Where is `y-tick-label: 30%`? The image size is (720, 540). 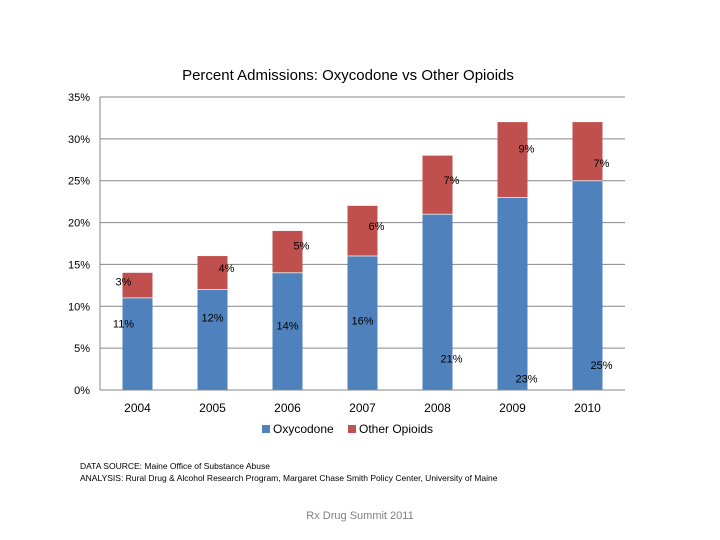 y-tick-label: 30% is located at coordinates (79, 140).